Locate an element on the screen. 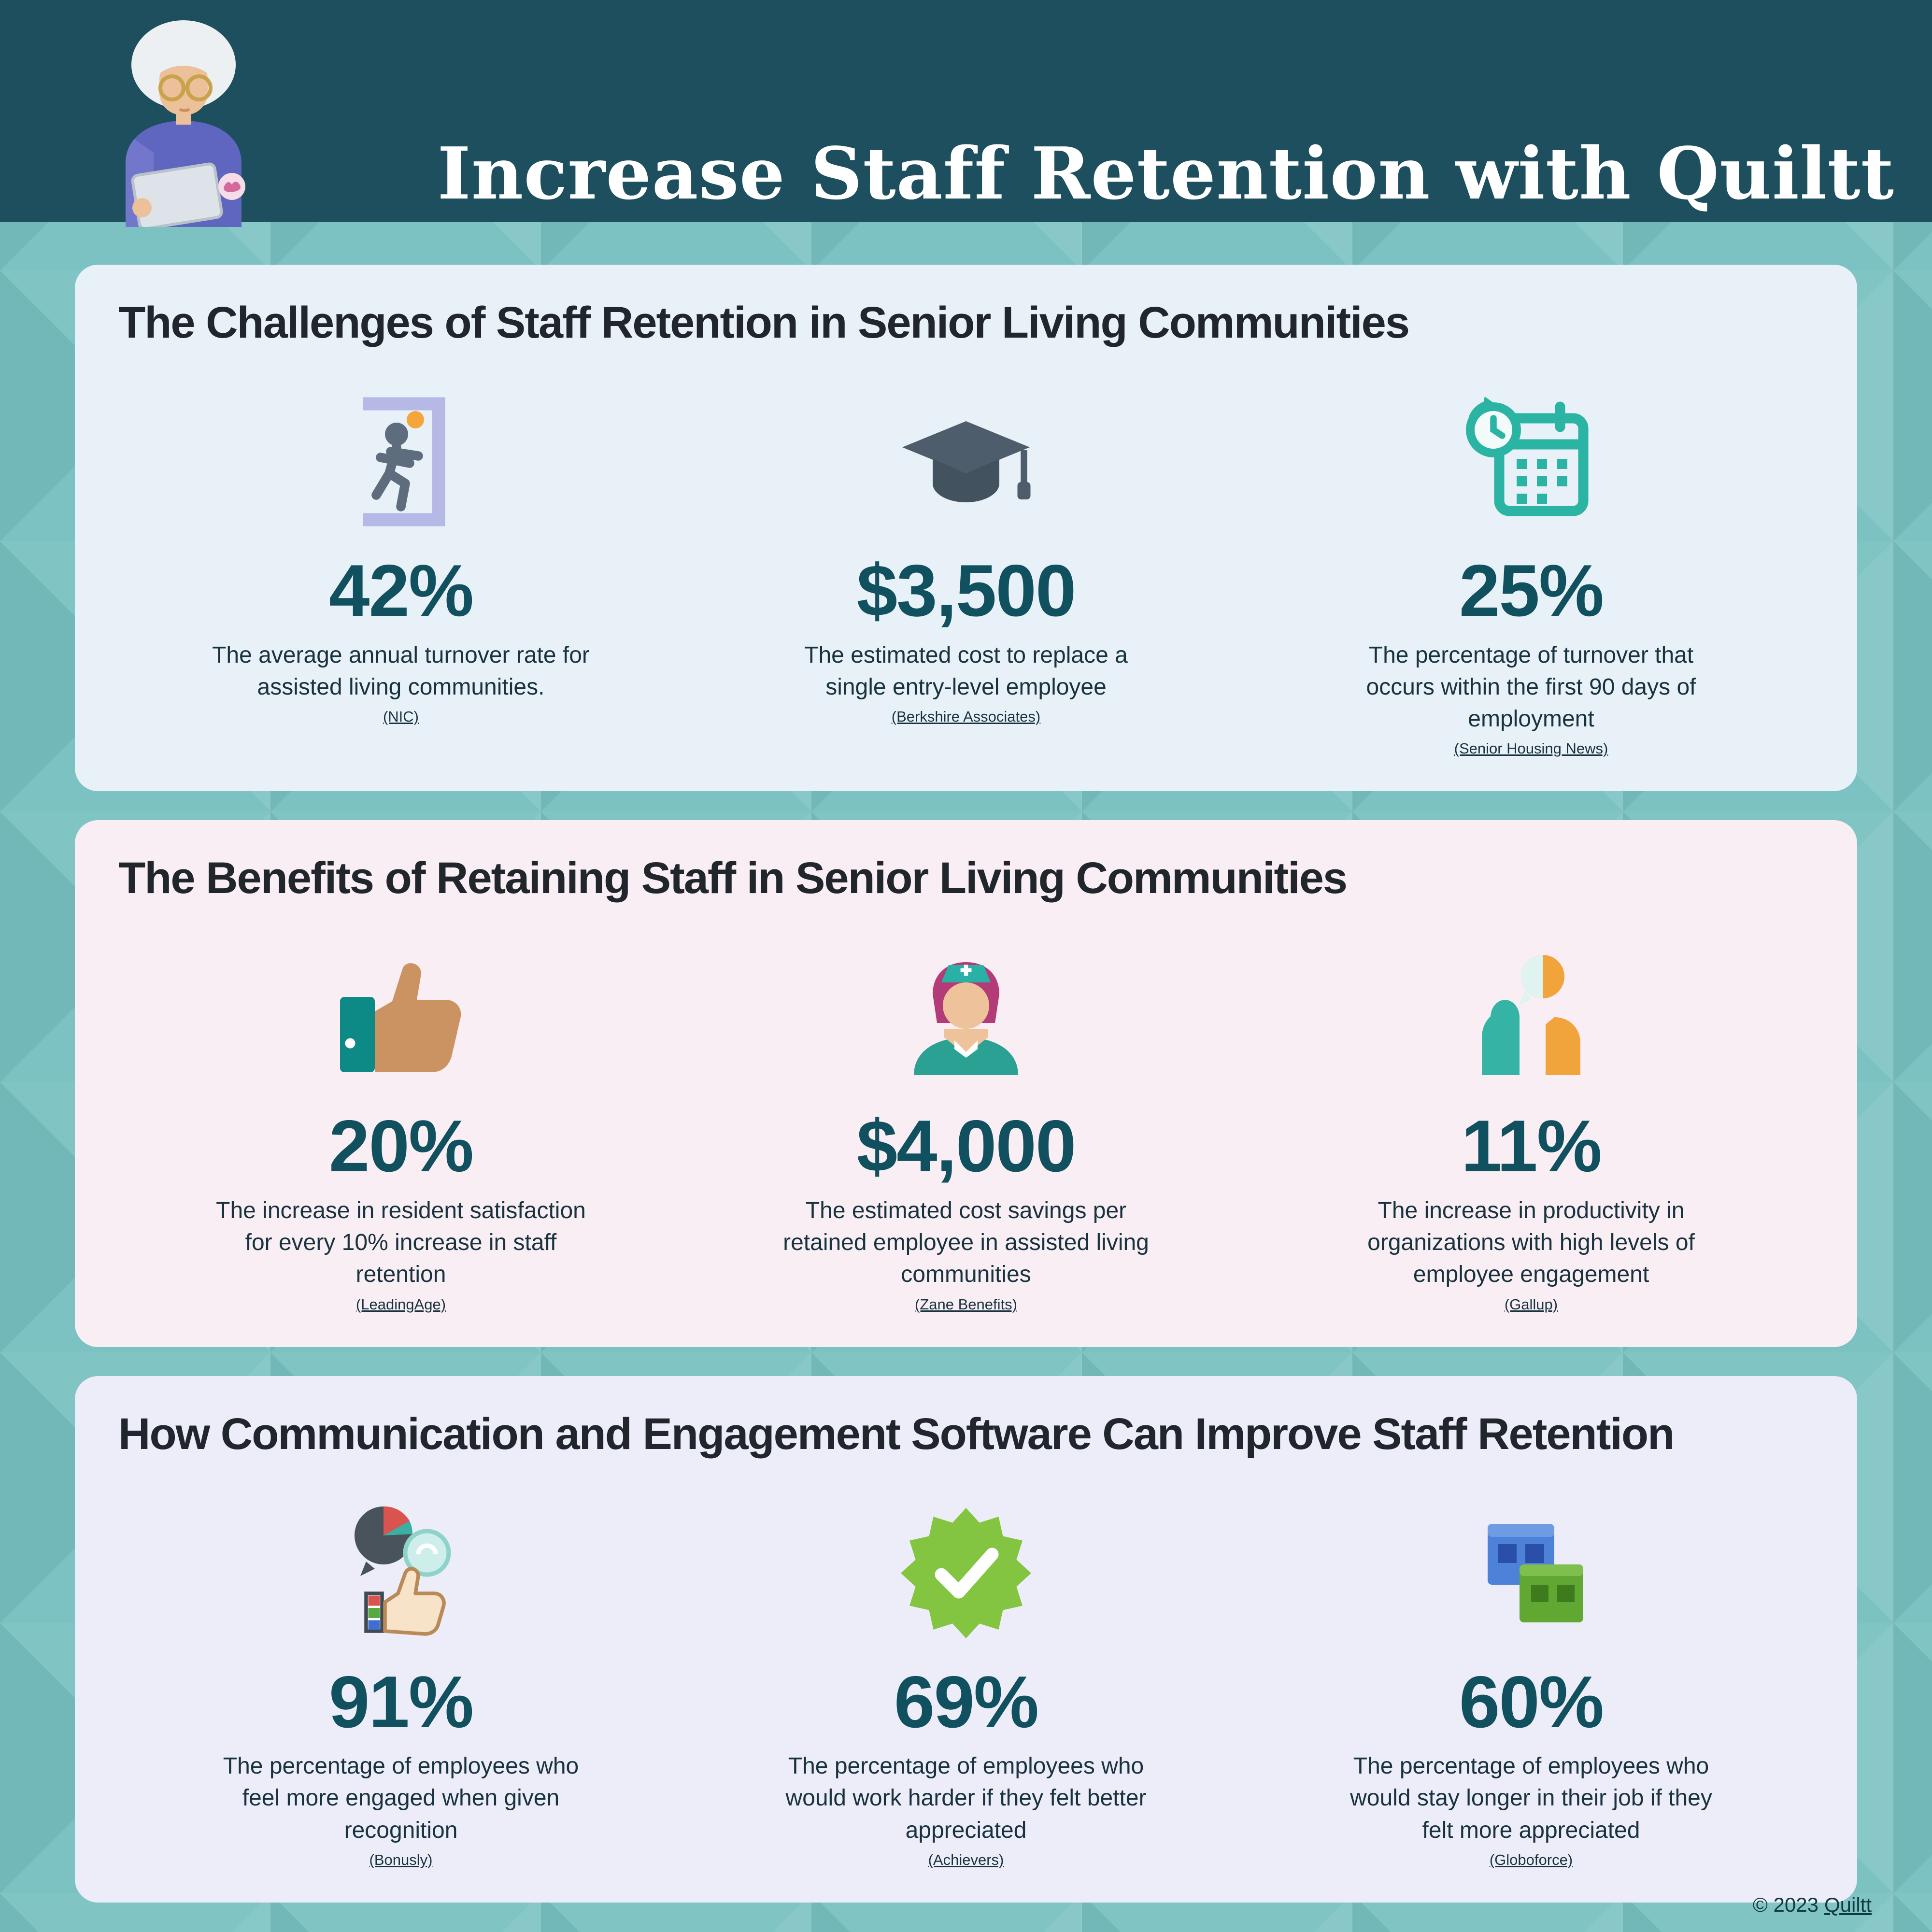 Image resolution: width=1932 pixels, height=1932 pixels. stat-source-link: (Gallup) is located at coordinates (1531, 1304).